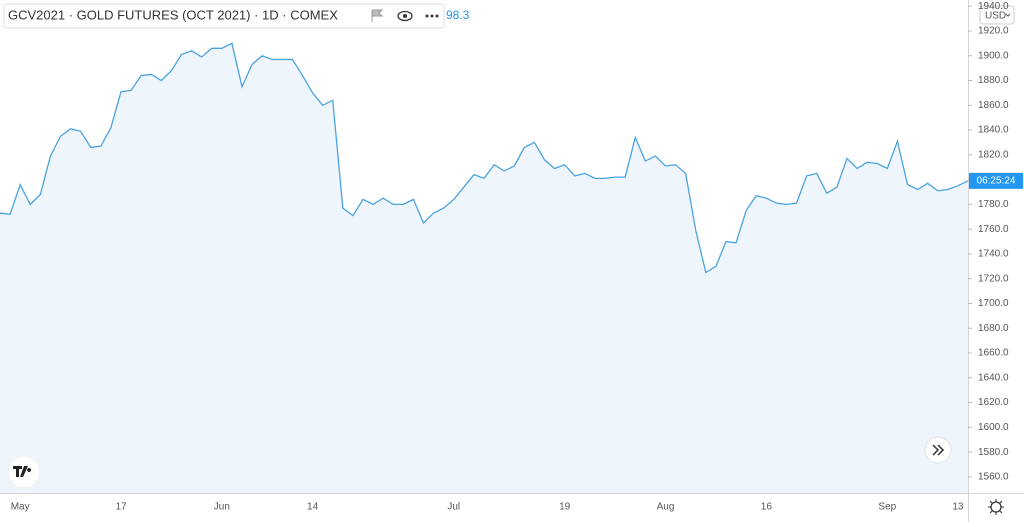 Image resolution: width=1024 pixels, height=527 pixels. I want to click on x-tick-label: Sep, so click(887, 507).